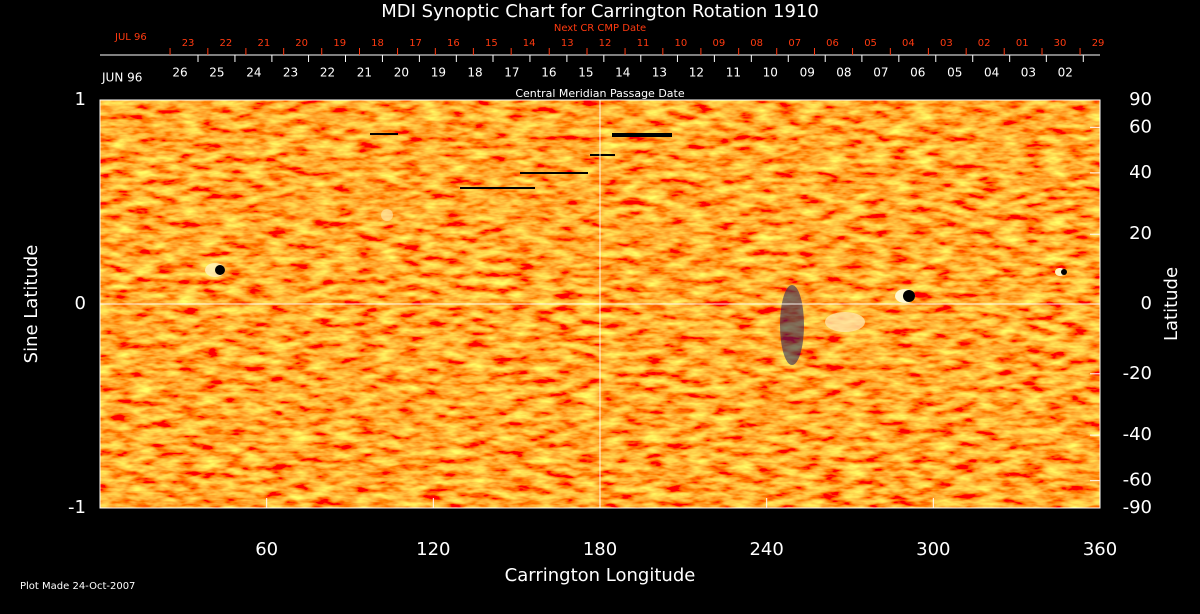 The width and height of the screenshot is (1200, 614). I want to click on next-cmp-label: 30, so click(1060, 43).